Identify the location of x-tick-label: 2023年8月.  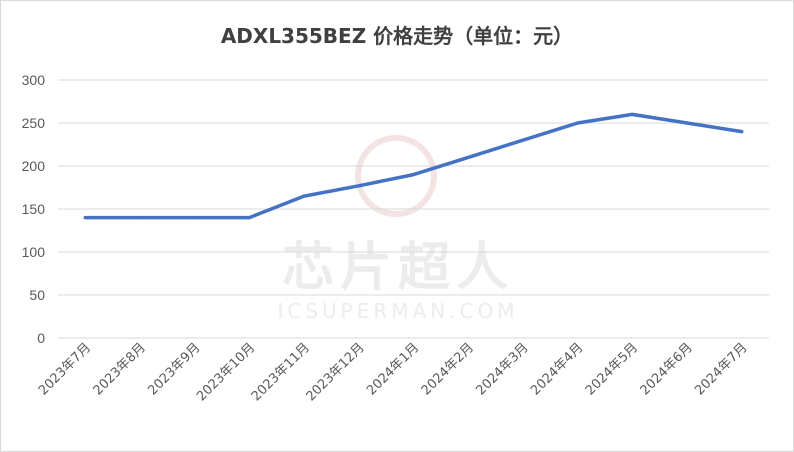
(120, 369).